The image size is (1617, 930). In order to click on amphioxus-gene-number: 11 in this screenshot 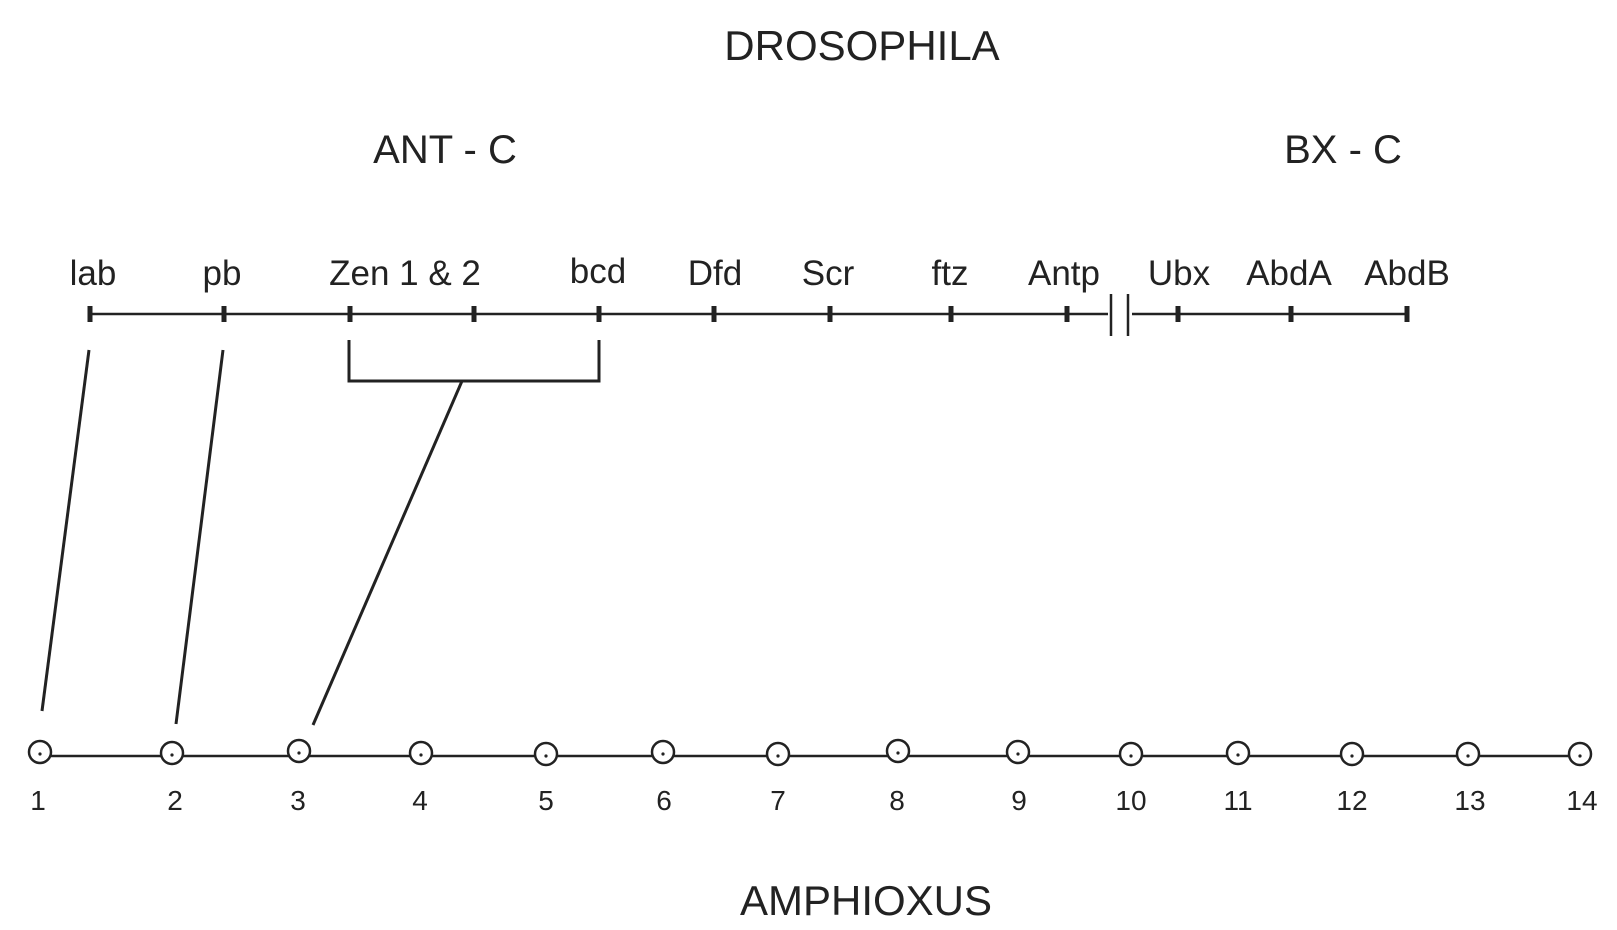, I will do `click(1237, 800)`.